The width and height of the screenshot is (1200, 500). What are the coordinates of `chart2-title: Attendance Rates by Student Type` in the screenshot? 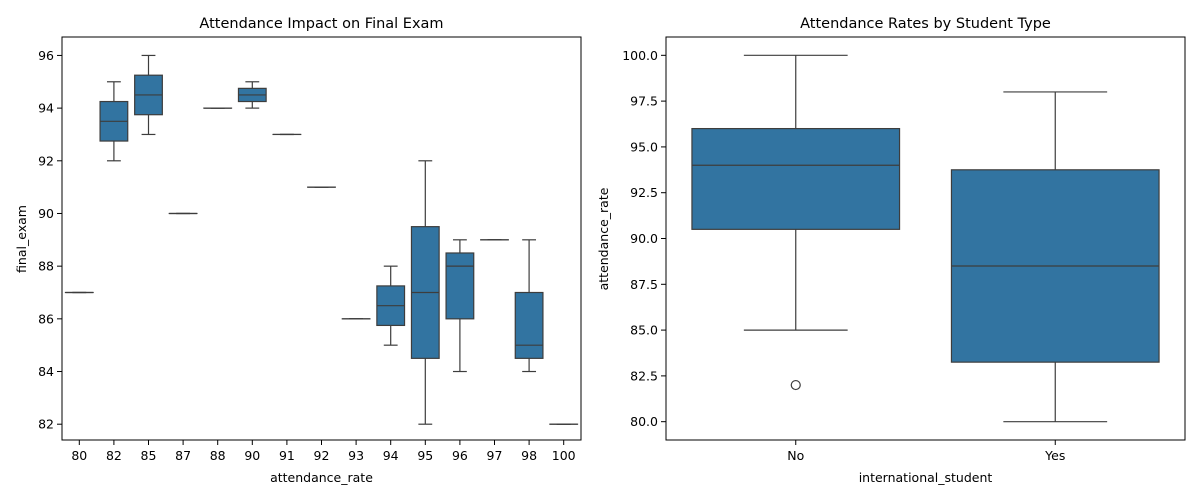 It's located at (925, 24).